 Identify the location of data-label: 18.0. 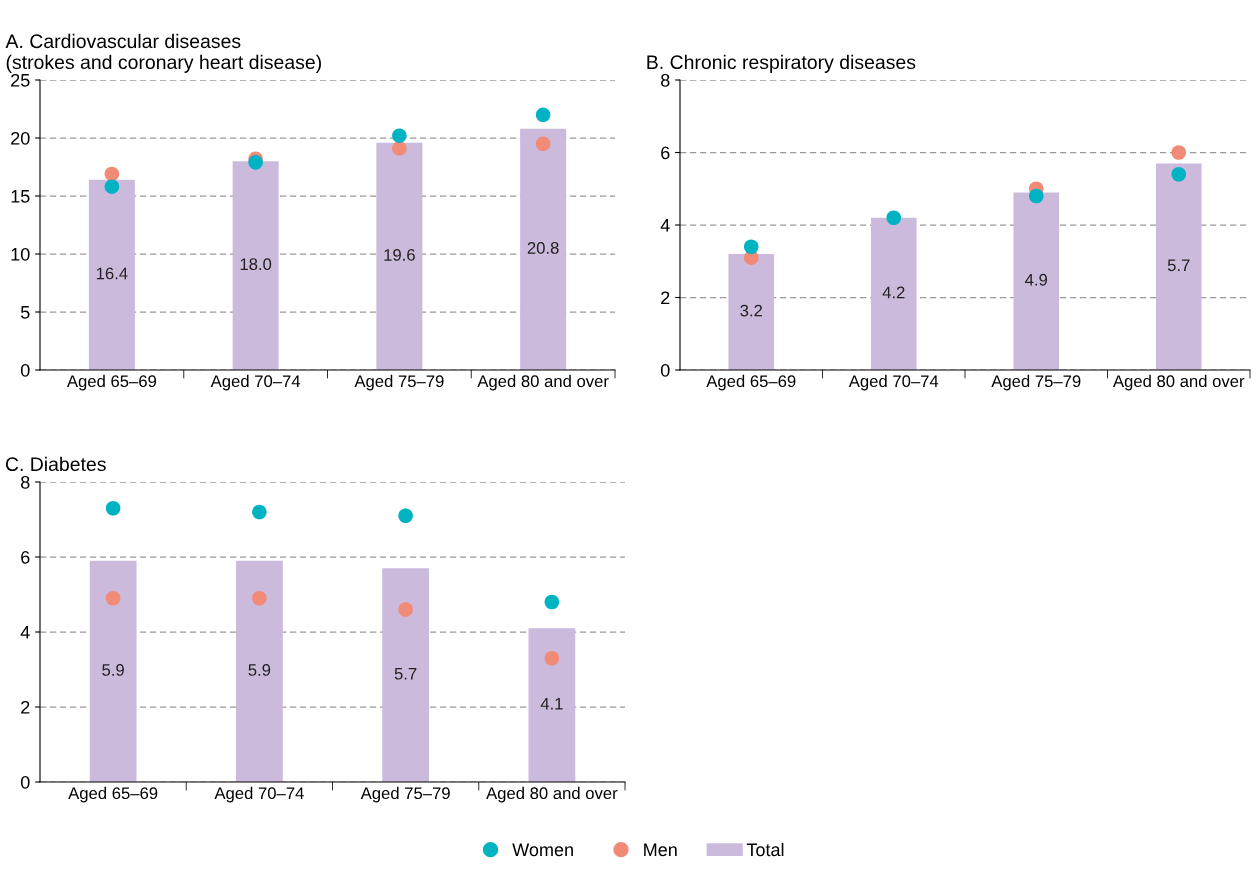
(256, 264).